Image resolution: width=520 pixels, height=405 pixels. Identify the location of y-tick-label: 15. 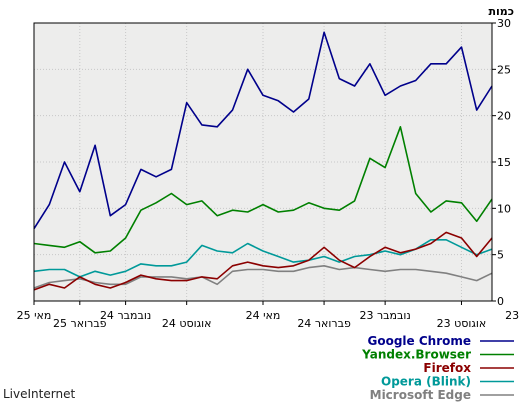
(504, 162).